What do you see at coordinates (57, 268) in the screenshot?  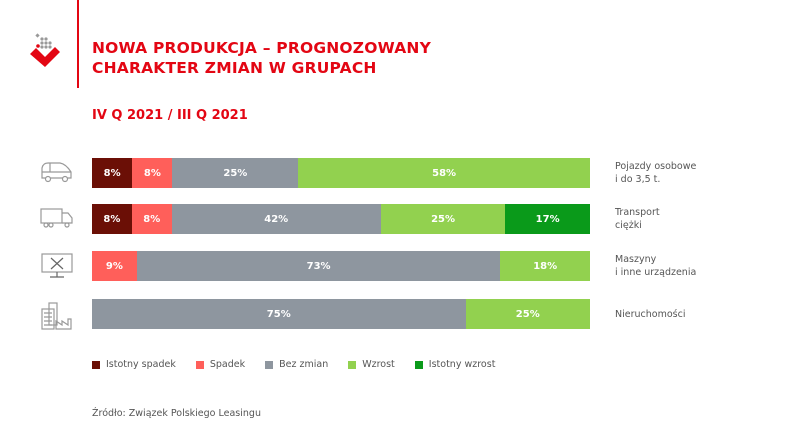 I see `machine-tools-icon` at bounding box center [57, 268].